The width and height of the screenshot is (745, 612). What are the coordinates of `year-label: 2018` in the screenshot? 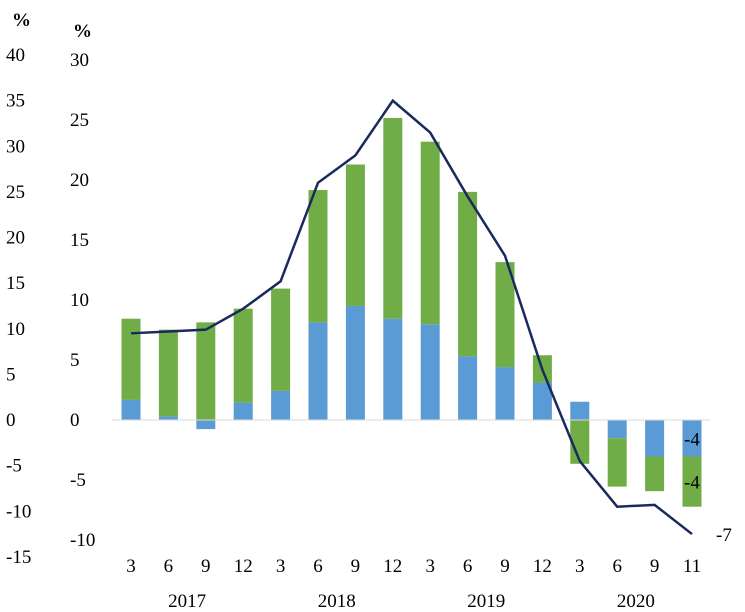 It's located at (337, 601).